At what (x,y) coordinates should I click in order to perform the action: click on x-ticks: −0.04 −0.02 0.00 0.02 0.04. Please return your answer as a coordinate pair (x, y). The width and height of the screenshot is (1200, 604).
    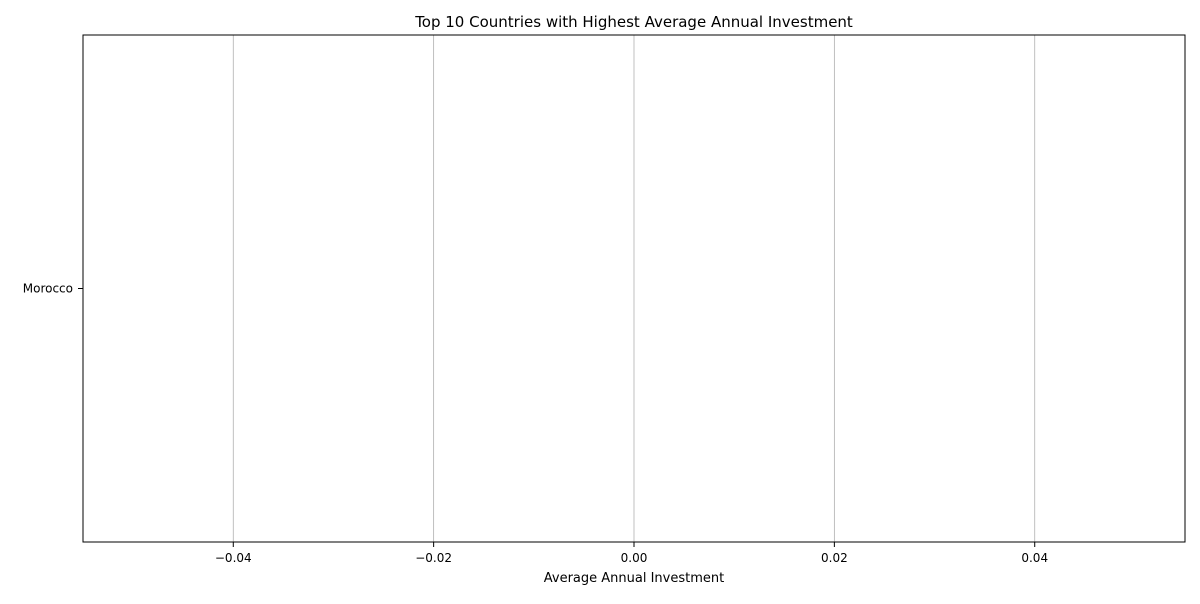
    Looking at the image, I should click on (631, 553).